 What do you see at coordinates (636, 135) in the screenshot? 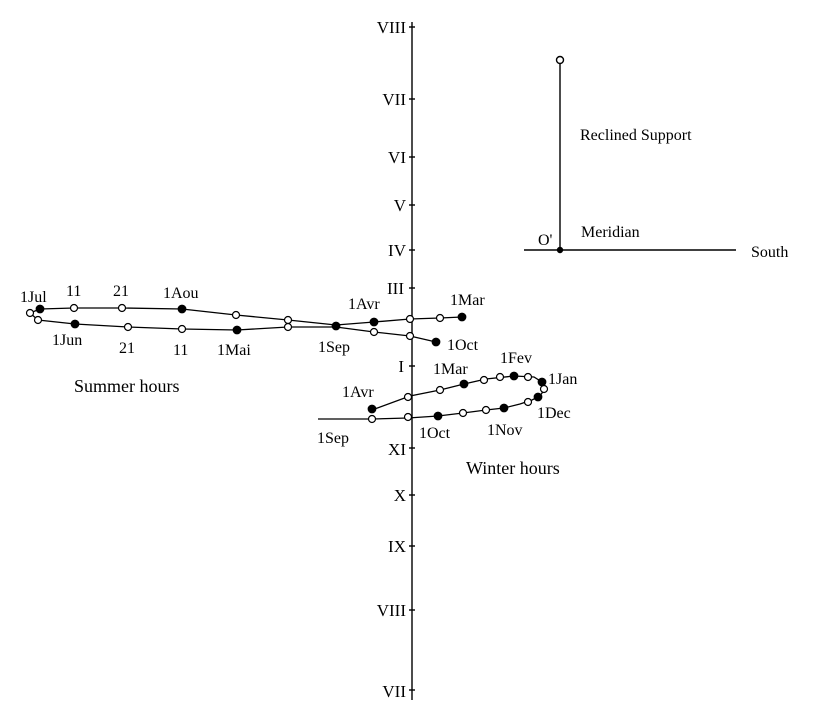
I see `reclined-support-label: Reclined Support` at bounding box center [636, 135].